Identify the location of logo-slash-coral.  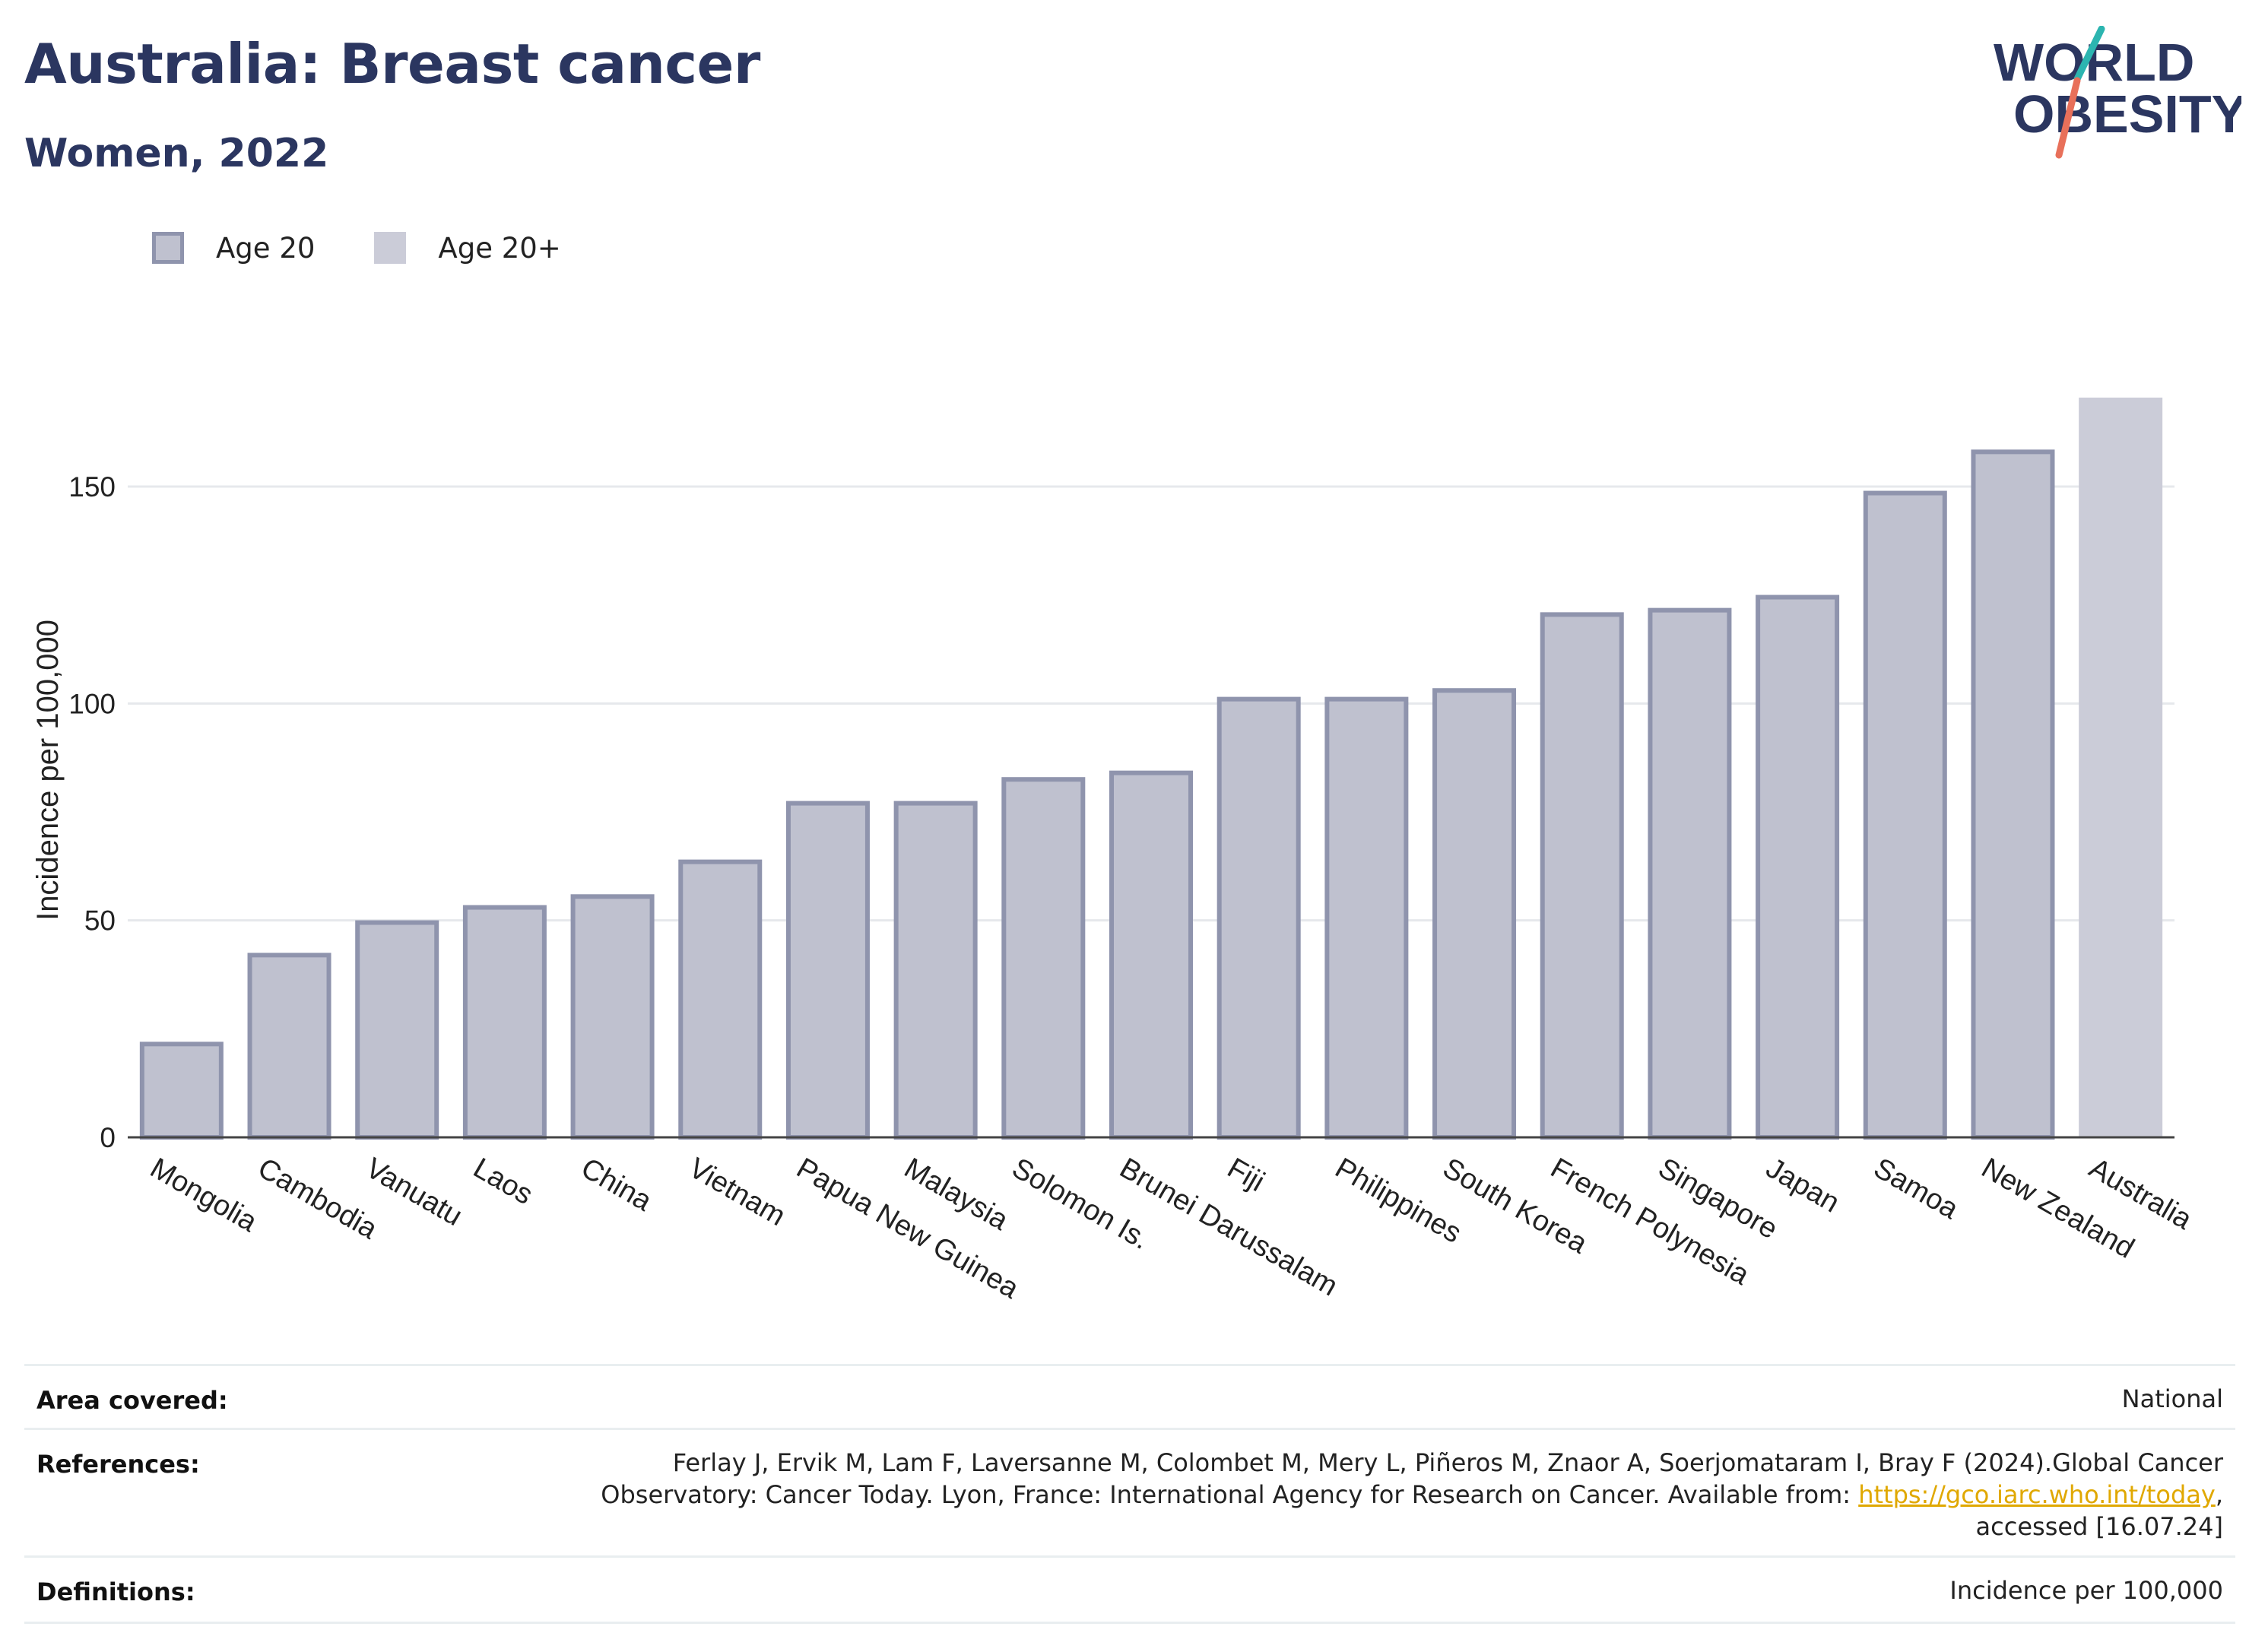
(2068, 118).